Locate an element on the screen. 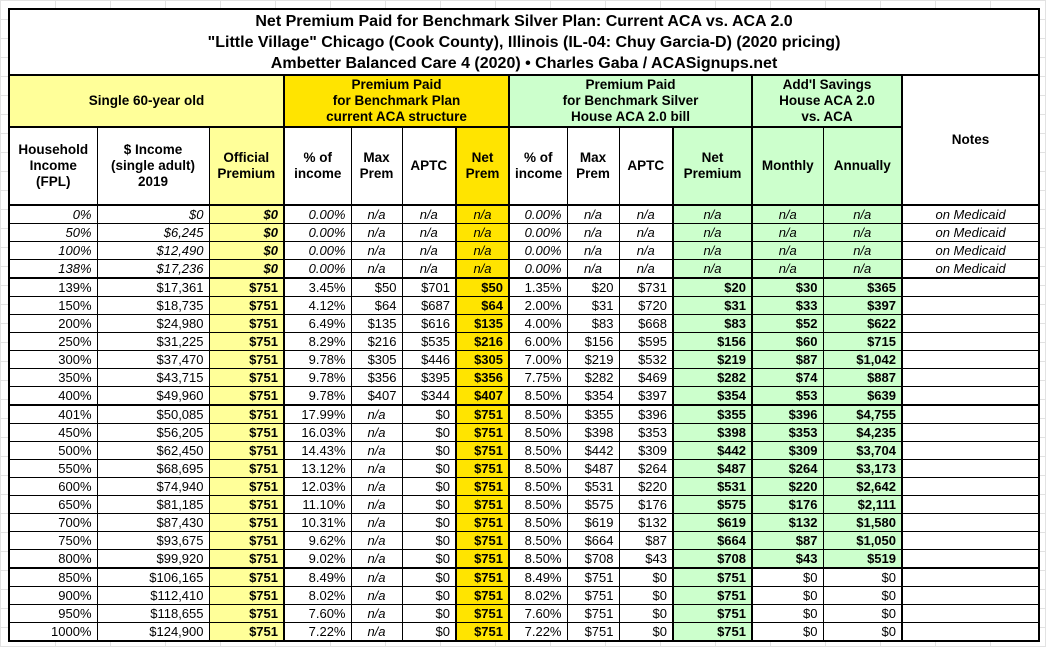  aca-pct-income-cell: 16.03% is located at coordinates (317, 432).